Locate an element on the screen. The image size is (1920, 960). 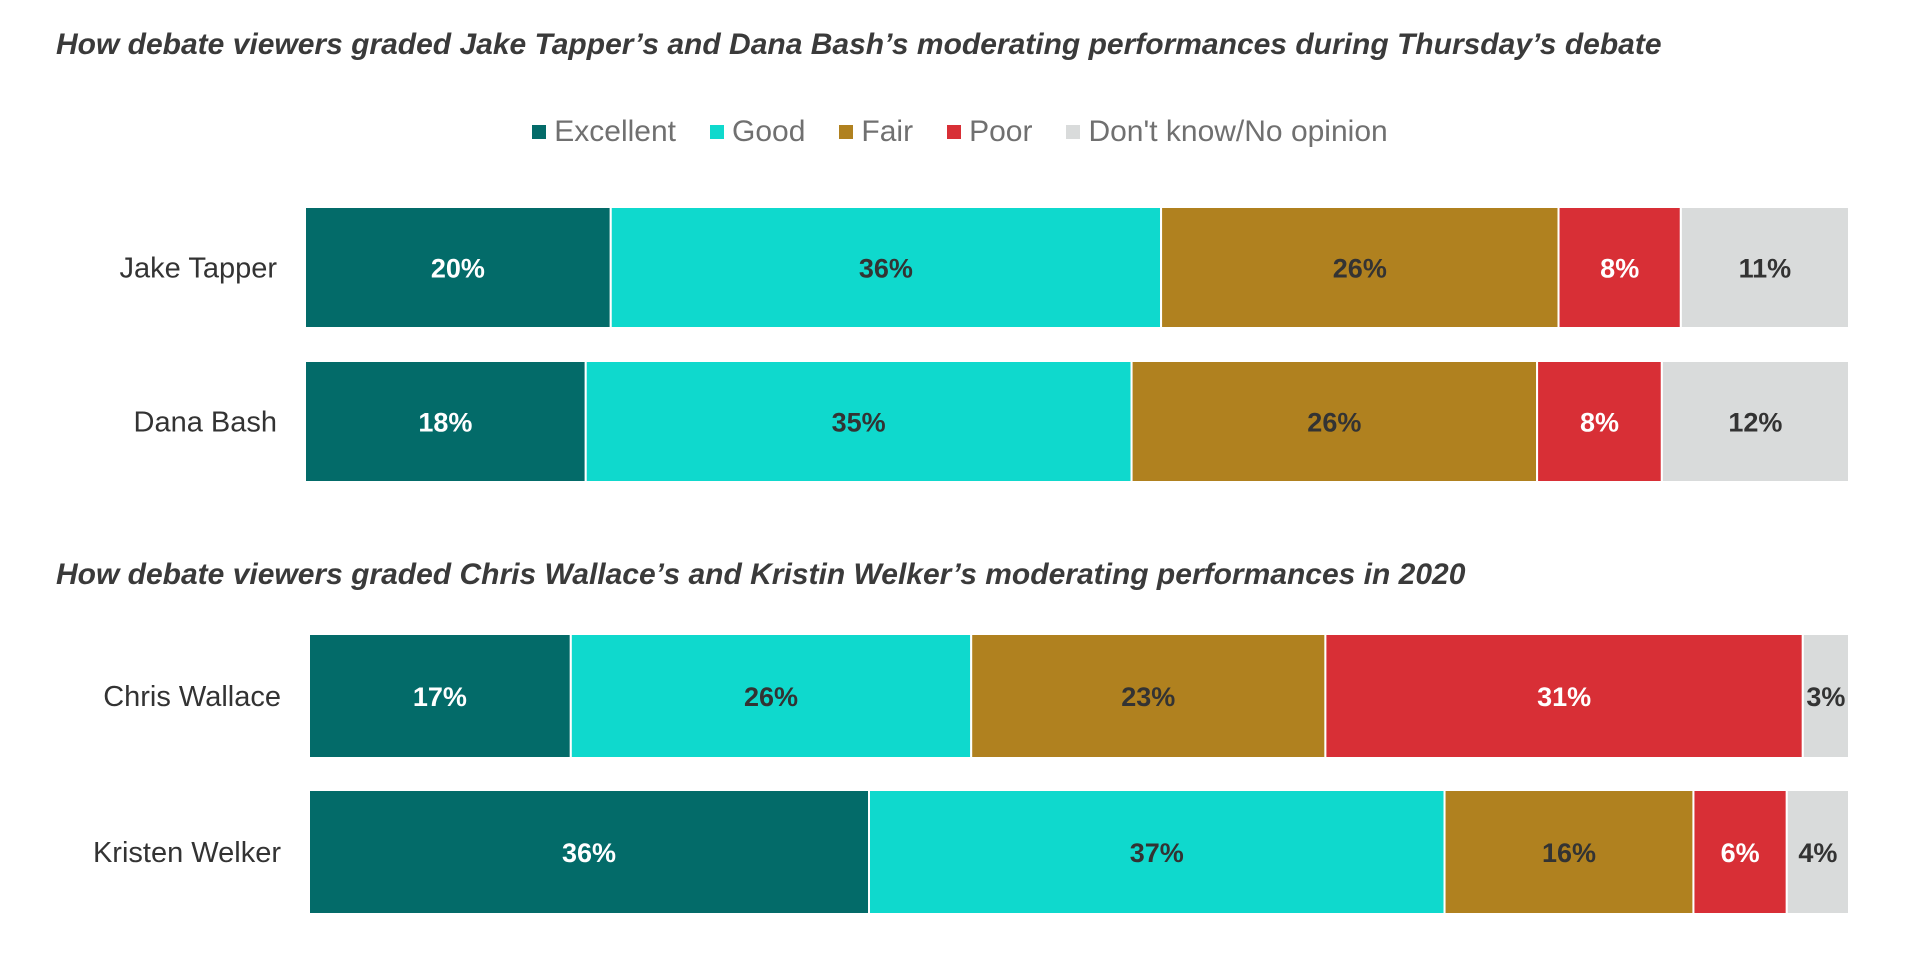
bar-dana-bash-excellent is located at coordinates (445, 421).